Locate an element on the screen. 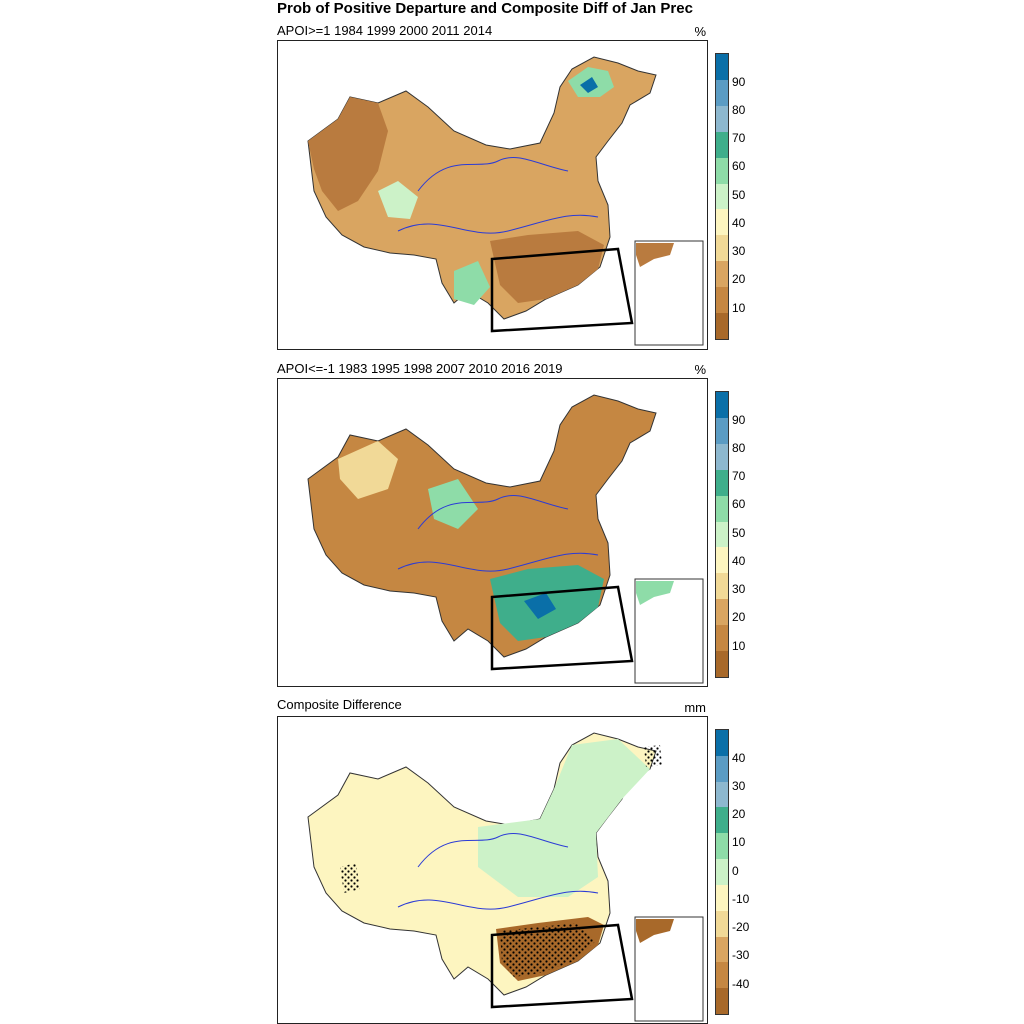 This screenshot has width=1024, height=1024. panel-3-subtitle: Composite Difference is located at coordinates (339, 704).